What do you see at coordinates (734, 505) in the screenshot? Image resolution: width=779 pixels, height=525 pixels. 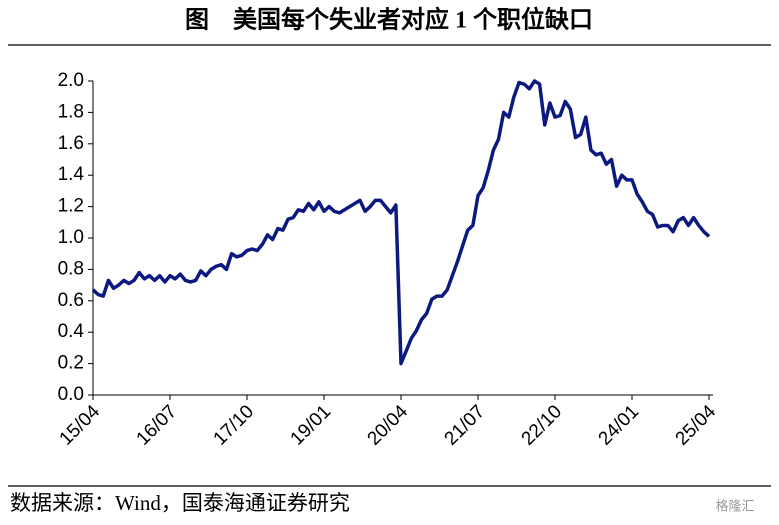 I see `watermark: 格隆汇` at bounding box center [734, 505].